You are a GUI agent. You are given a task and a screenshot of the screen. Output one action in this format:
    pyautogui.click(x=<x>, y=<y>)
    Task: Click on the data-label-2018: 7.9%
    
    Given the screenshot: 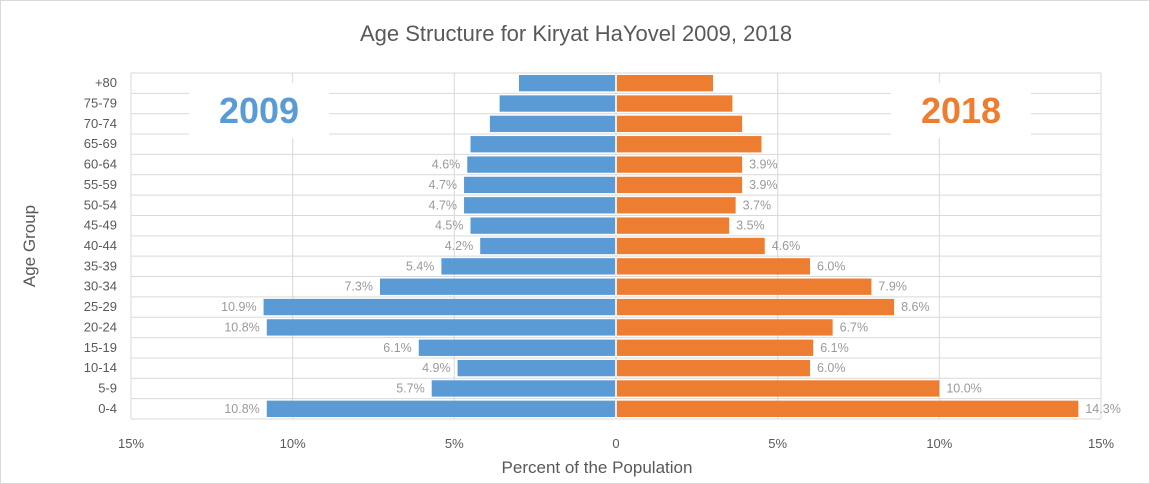 What is the action you would take?
    pyautogui.click(x=892, y=287)
    